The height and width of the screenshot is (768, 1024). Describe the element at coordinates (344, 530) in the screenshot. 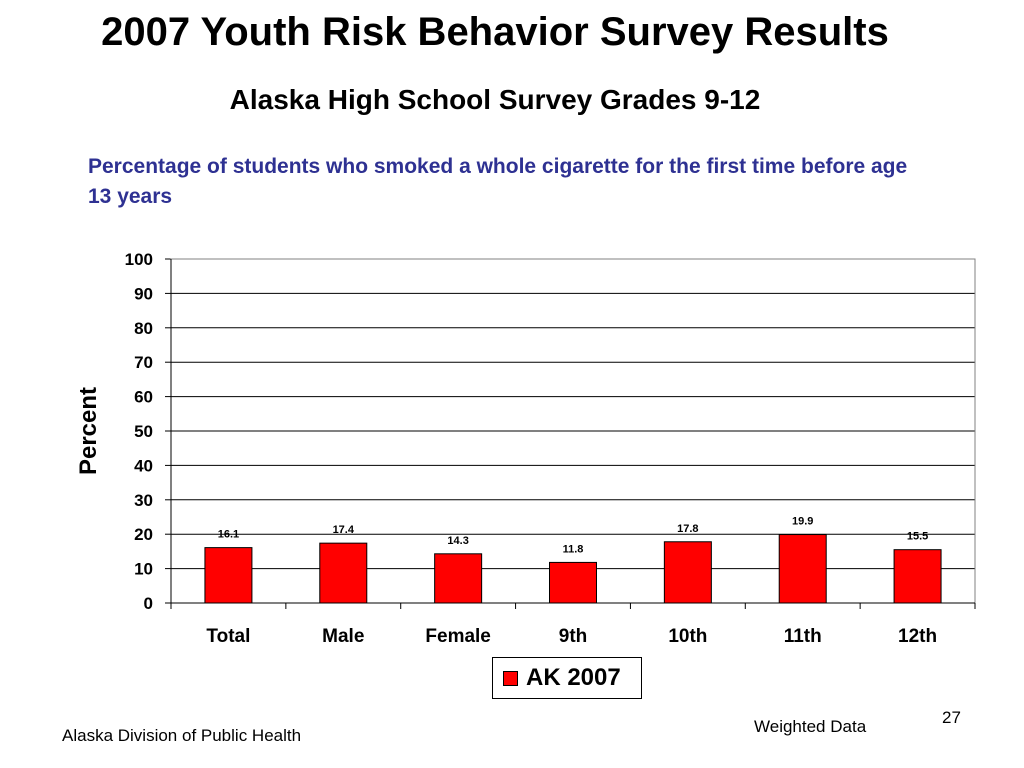

I see `data-label: 17.4` at that location.